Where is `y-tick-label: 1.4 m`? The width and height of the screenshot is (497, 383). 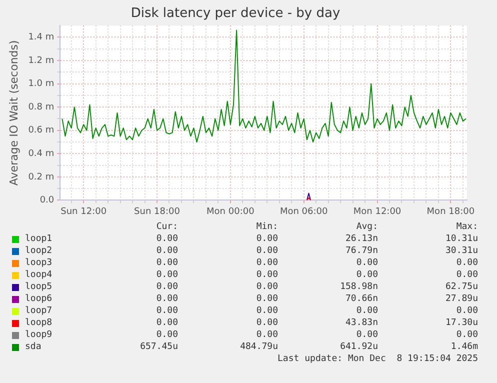 y-tick-label: 1.4 m is located at coordinates (41, 37).